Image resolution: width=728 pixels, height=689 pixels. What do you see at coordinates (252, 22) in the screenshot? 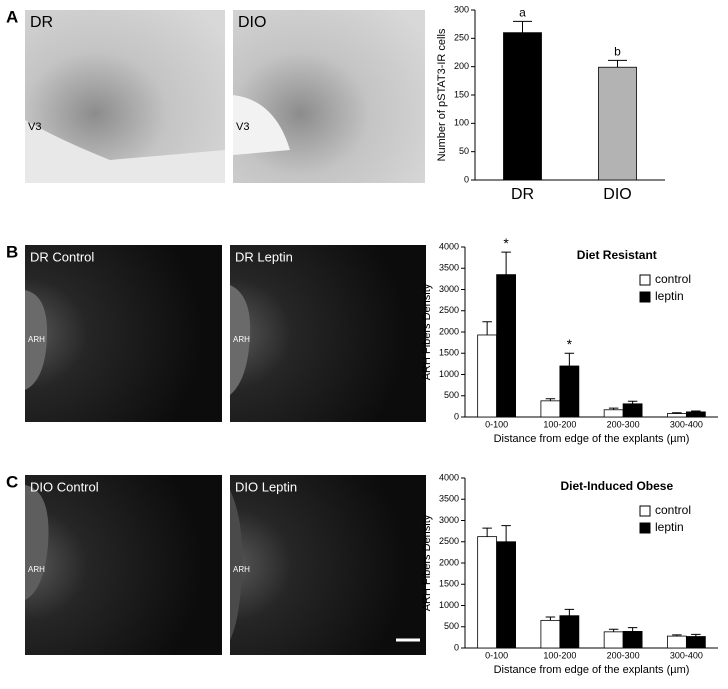
I see `image-label: DIO` at bounding box center [252, 22].